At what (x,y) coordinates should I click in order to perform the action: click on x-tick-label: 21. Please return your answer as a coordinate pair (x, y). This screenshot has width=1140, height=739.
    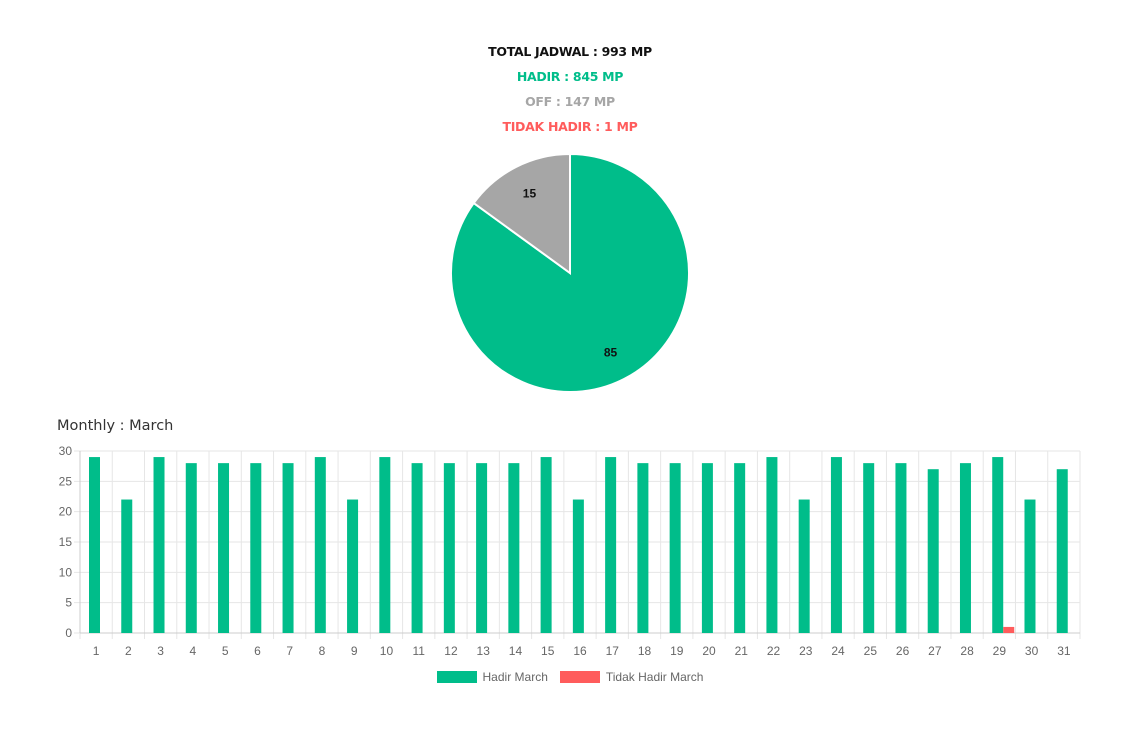
    Looking at the image, I should click on (742, 651).